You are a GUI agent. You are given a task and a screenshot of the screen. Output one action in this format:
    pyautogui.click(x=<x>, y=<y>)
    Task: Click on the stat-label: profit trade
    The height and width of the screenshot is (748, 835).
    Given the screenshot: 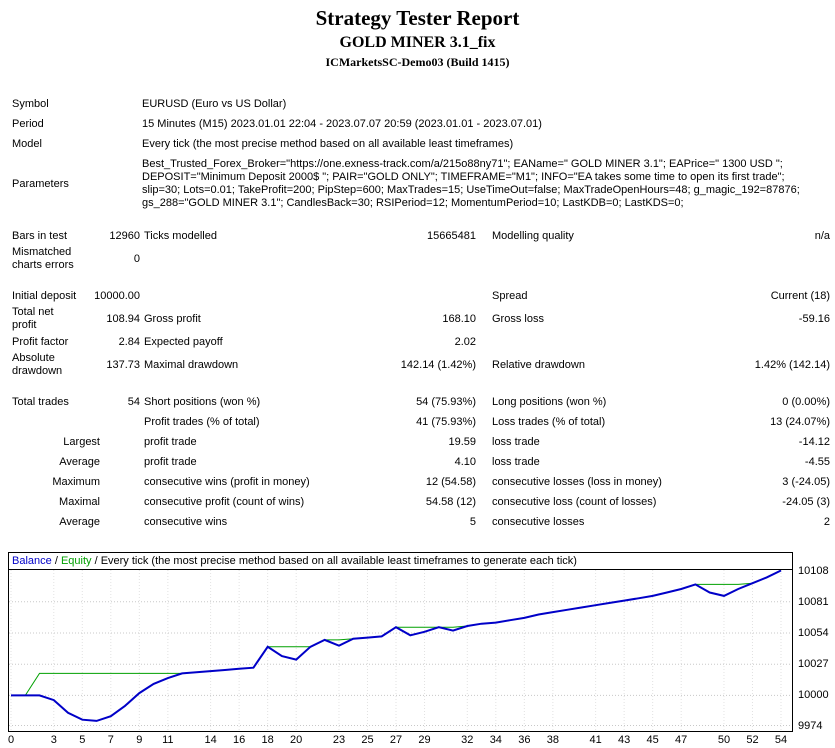 What is the action you would take?
    pyautogui.click(x=170, y=462)
    